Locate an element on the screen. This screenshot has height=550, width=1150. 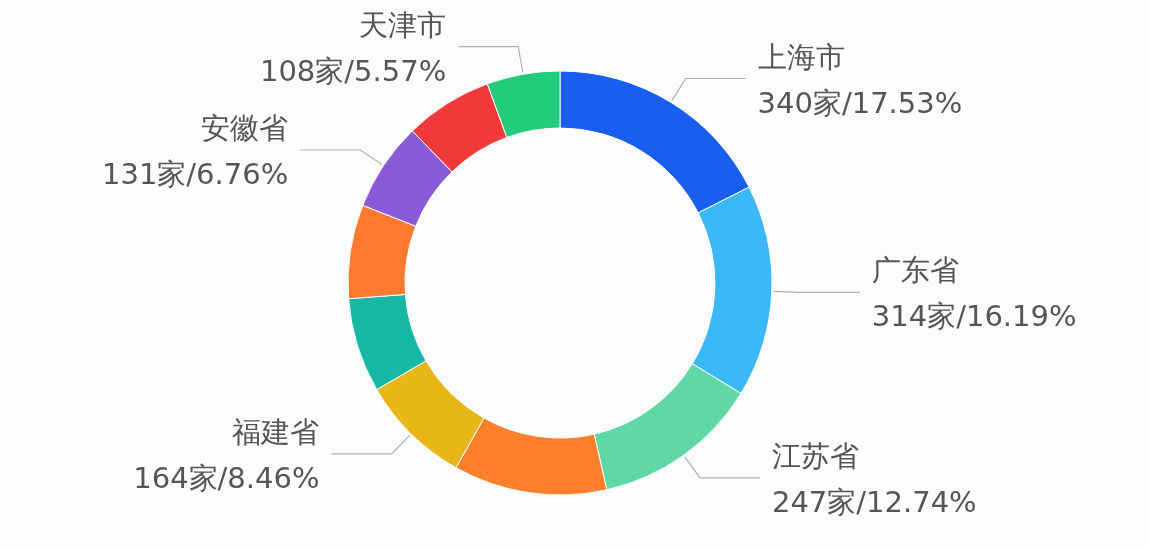
data-label: 164家/8.46% is located at coordinates (226, 477).